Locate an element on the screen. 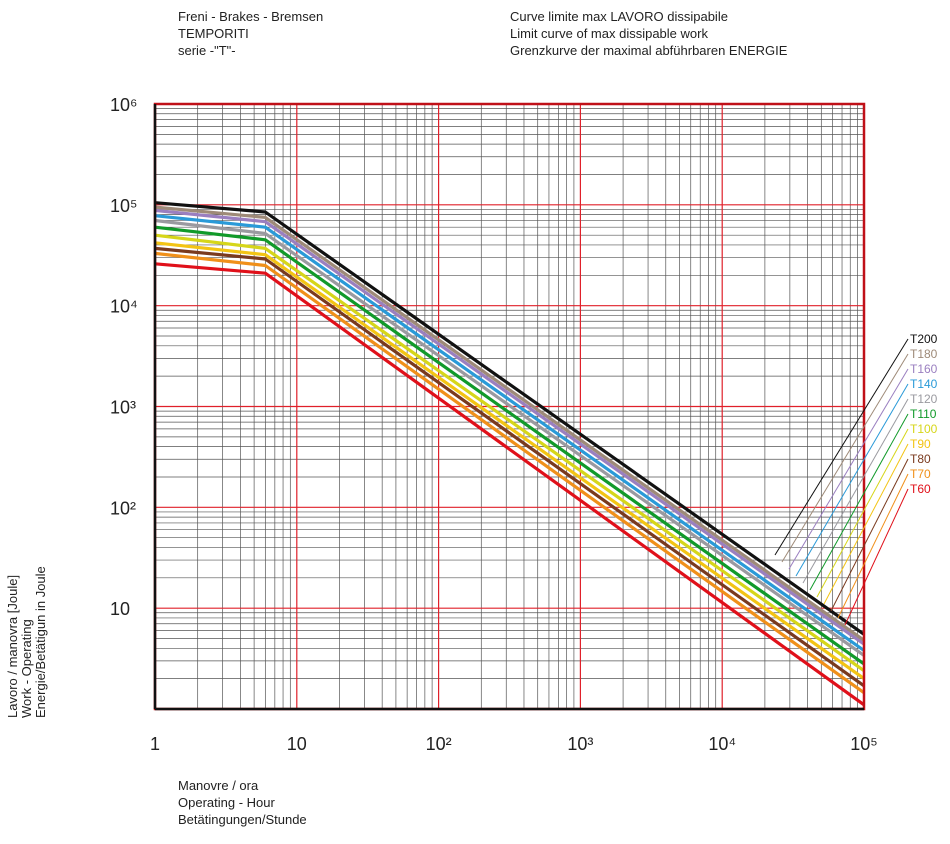 The width and height of the screenshot is (950, 844). legend-label-t80: T80 is located at coordinates (920, 459).